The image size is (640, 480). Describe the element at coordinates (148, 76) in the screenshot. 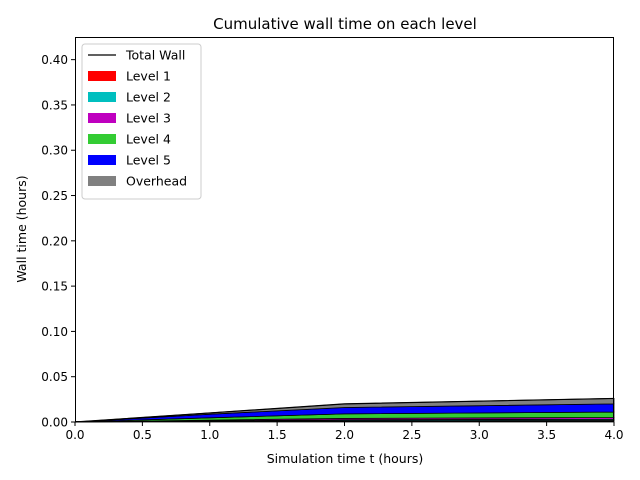

I see `legend-label-level-1: Level 1` at that location.